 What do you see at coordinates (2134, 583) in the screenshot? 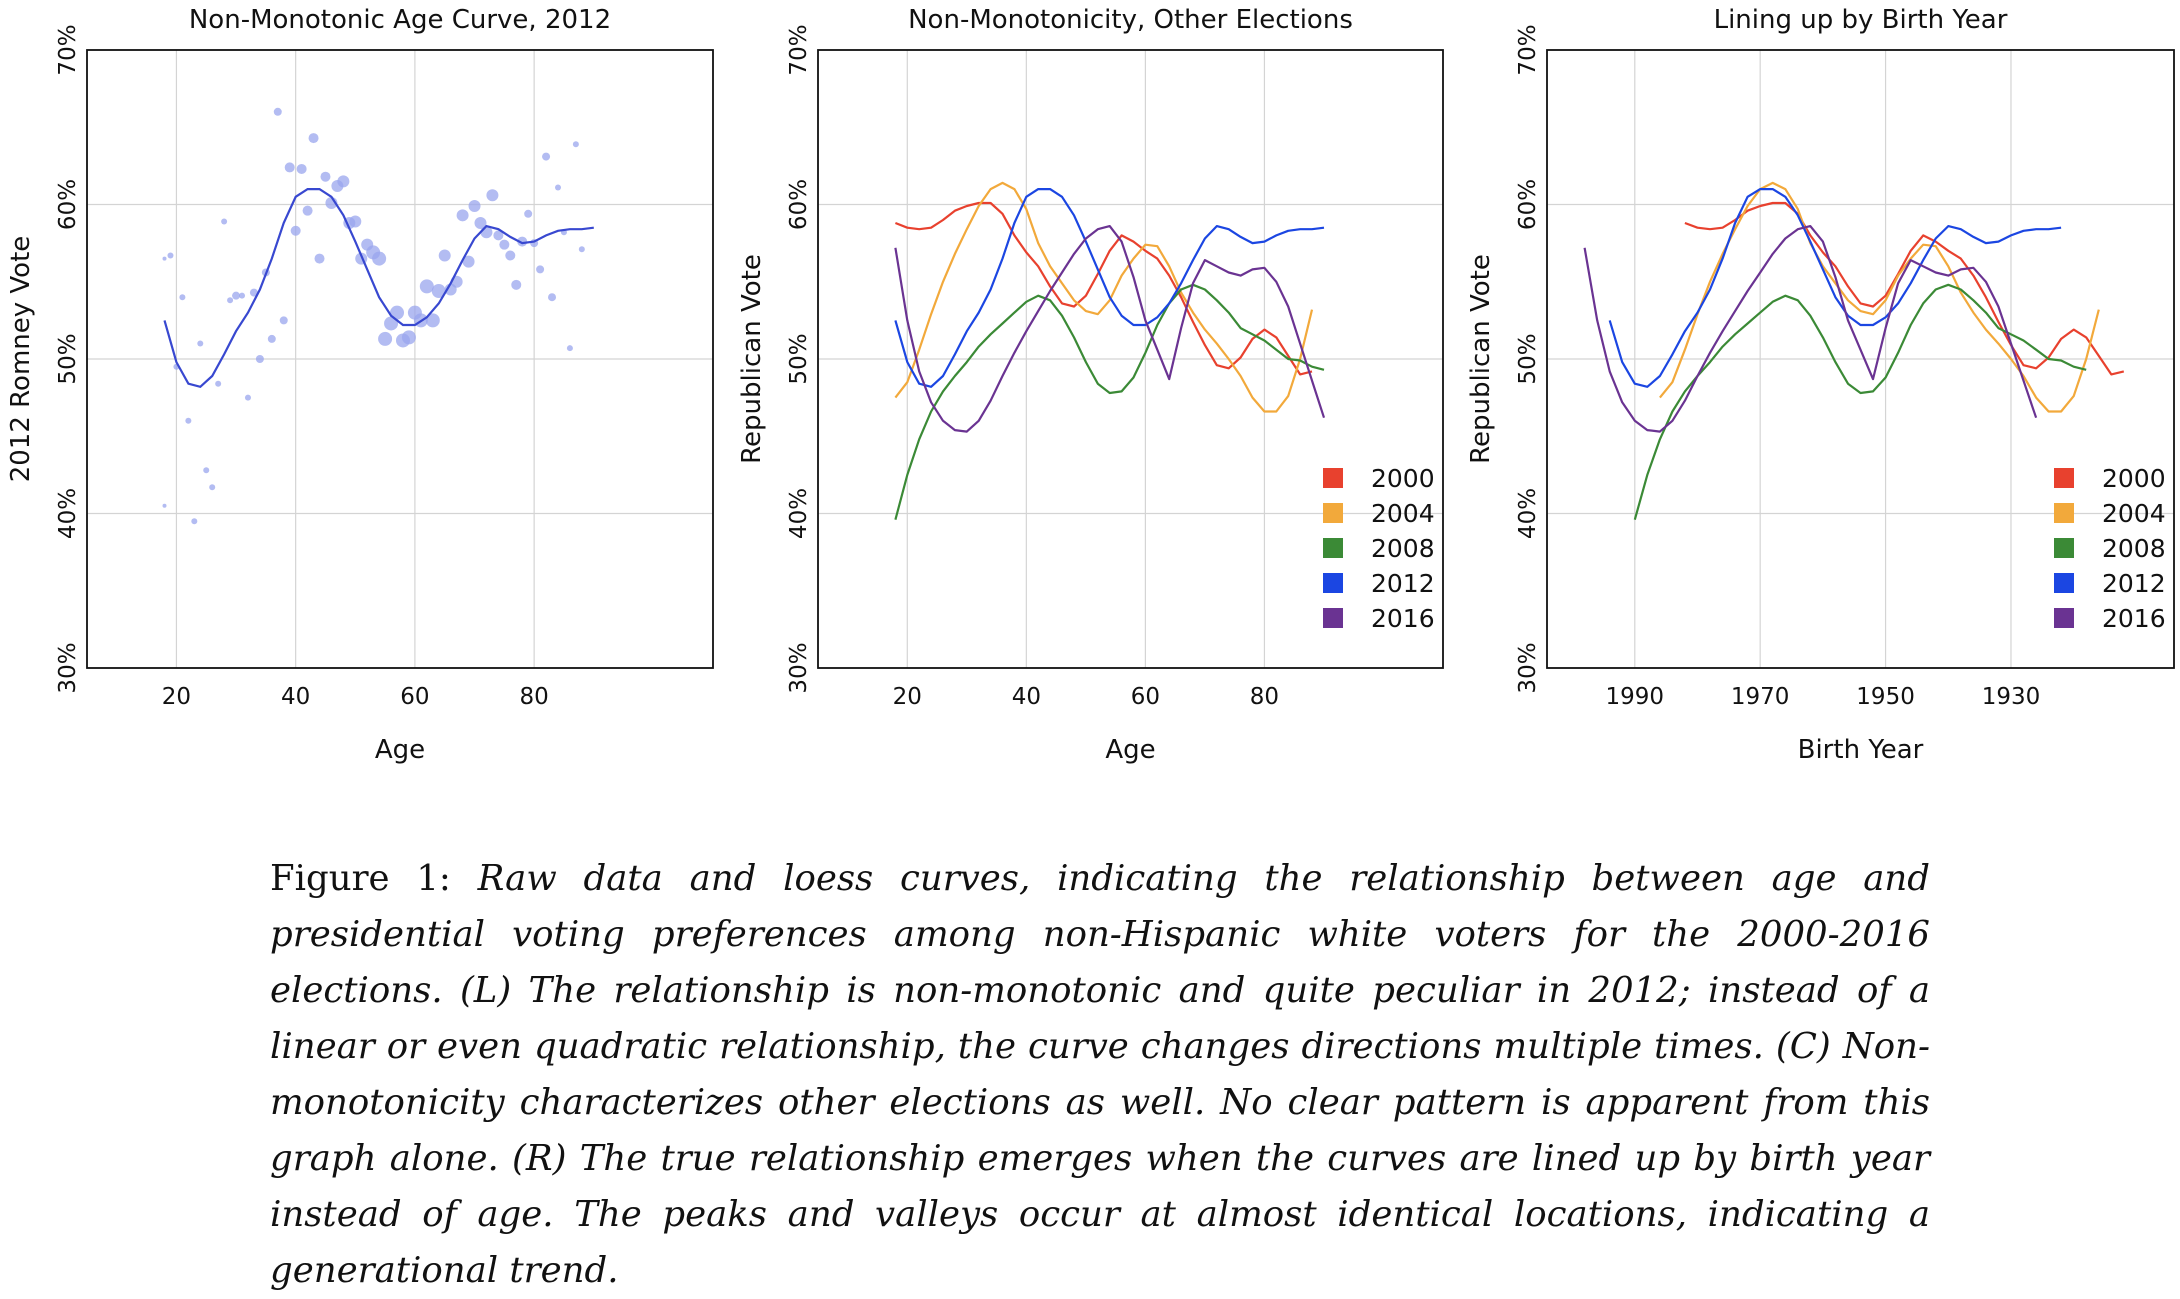
I see `legend-label-2012: 2012` at bounding box center [2134, 583].